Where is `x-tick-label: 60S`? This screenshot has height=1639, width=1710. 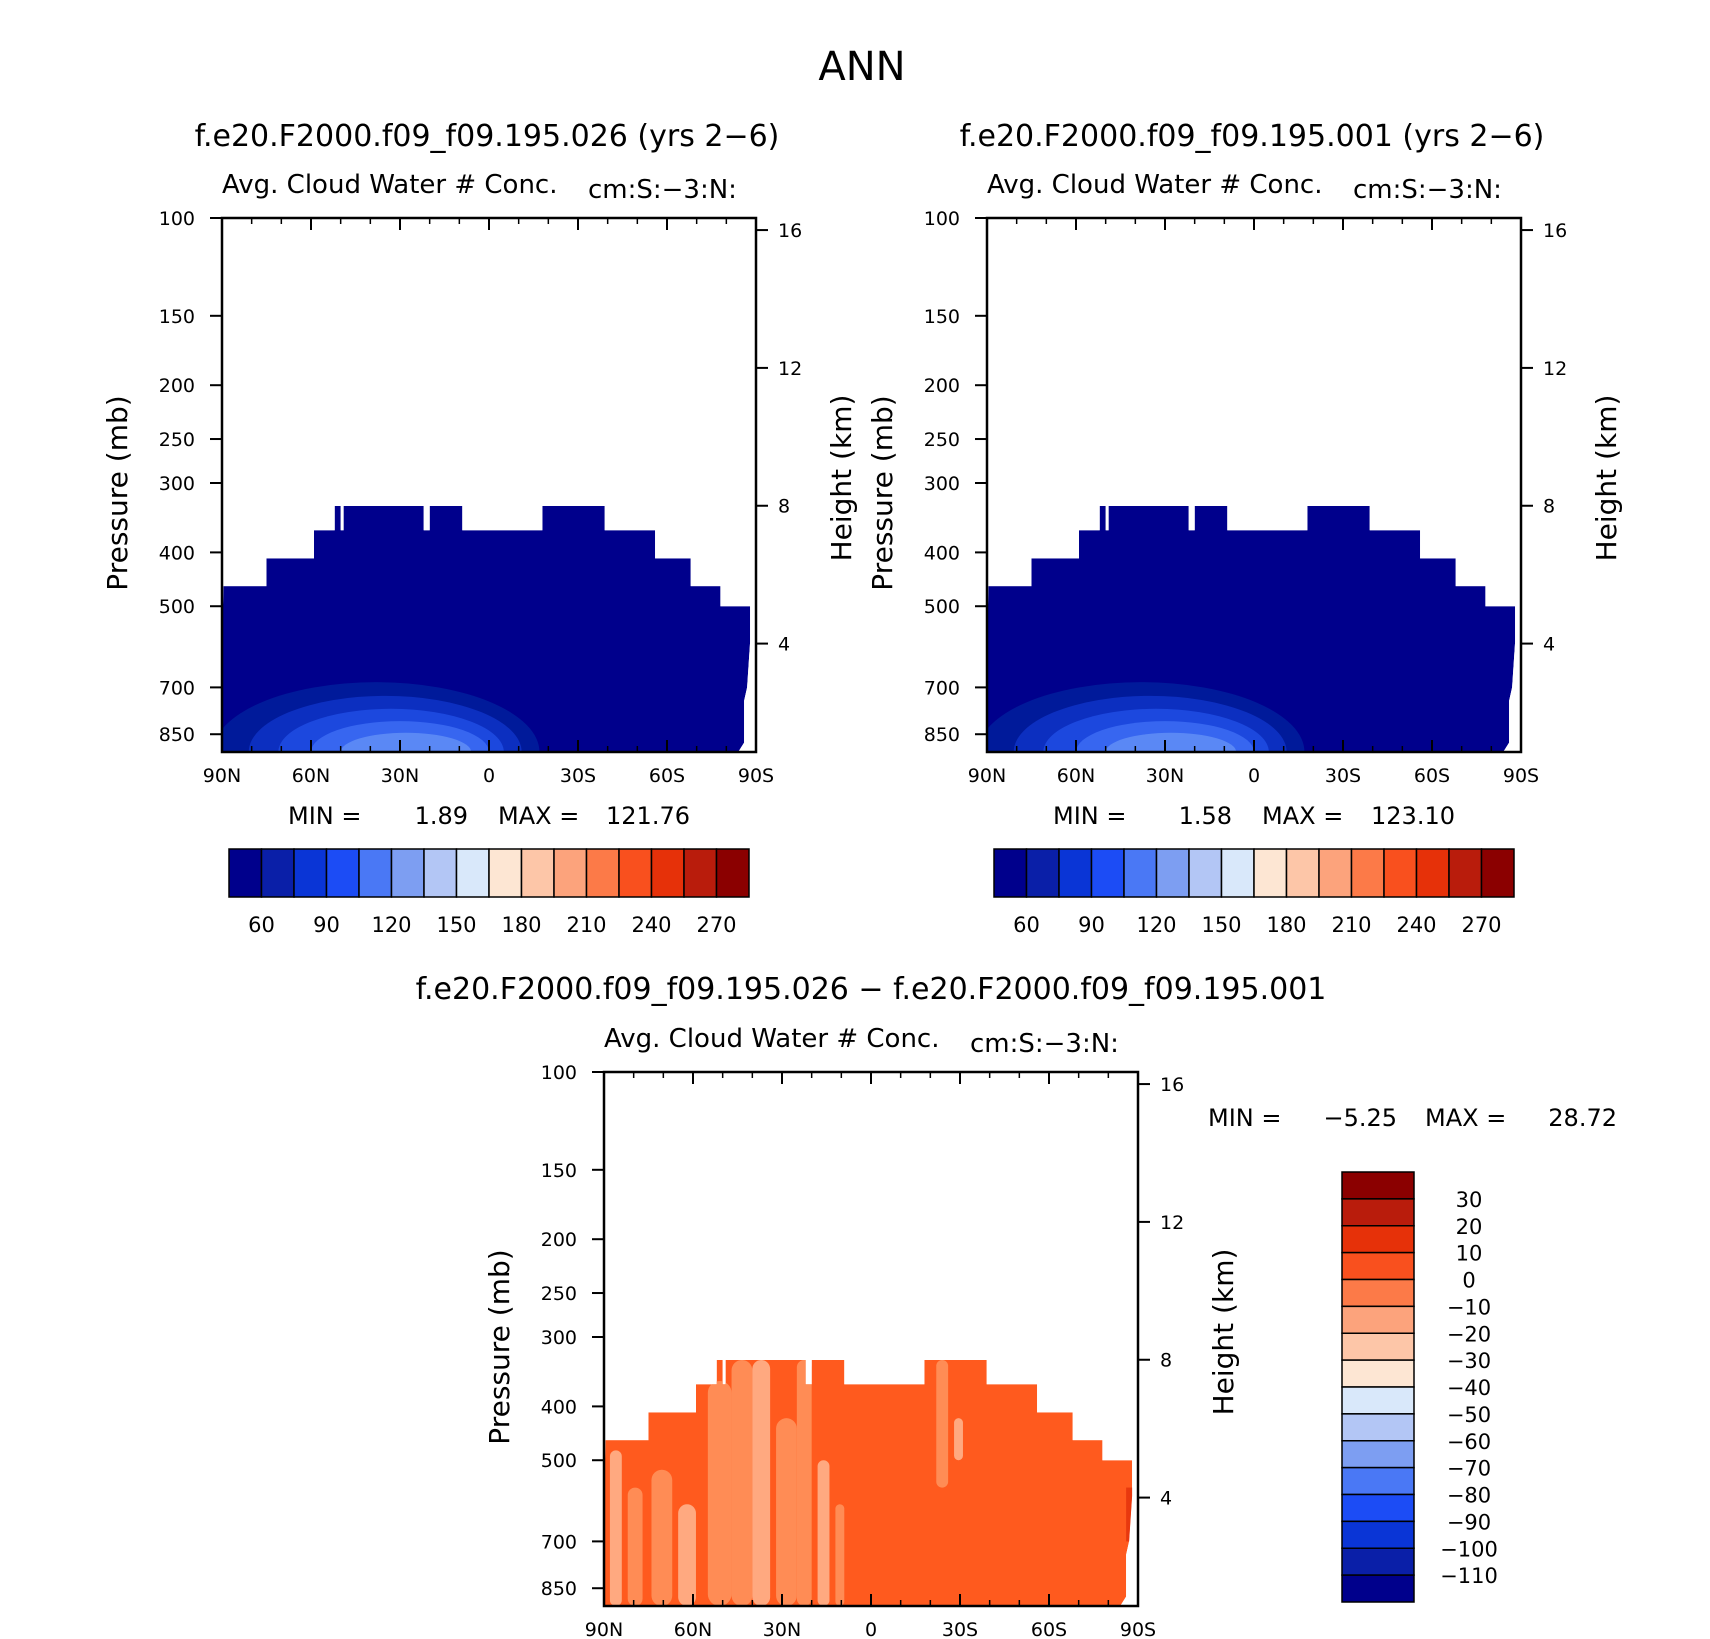 x-tick-label: 60S is located at coordinates (667, 776).